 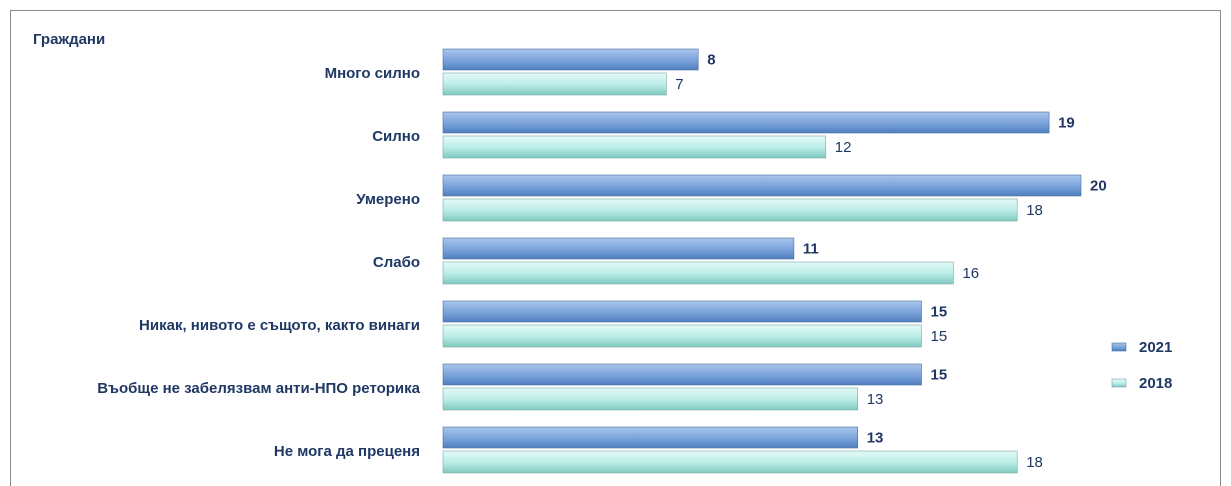 I want to click on value-label: 16, so click(x=970, y=273).